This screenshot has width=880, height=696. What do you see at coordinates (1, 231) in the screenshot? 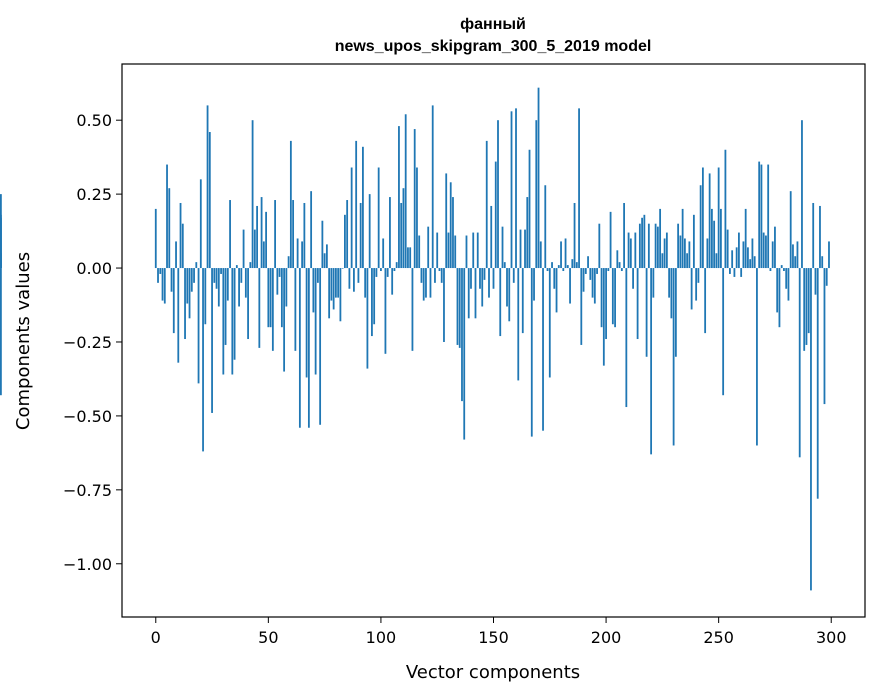
I see `bar-undefined` at bounding box center [1, 231].